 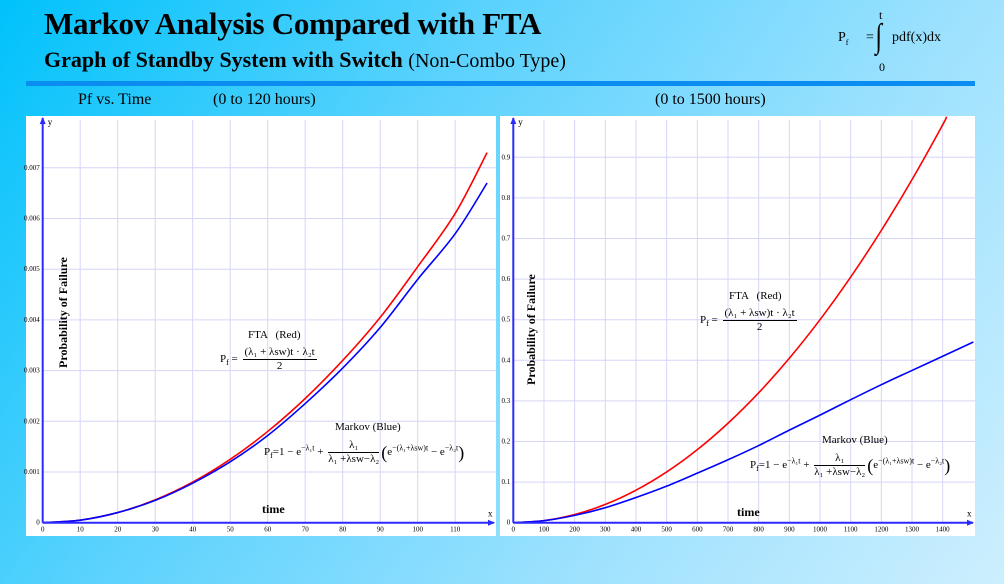 What do you see at coordinates (115, 99) in the screenshot?
I see `left-chart-label: Pf vs. Time` at bounding box center [115, 99].